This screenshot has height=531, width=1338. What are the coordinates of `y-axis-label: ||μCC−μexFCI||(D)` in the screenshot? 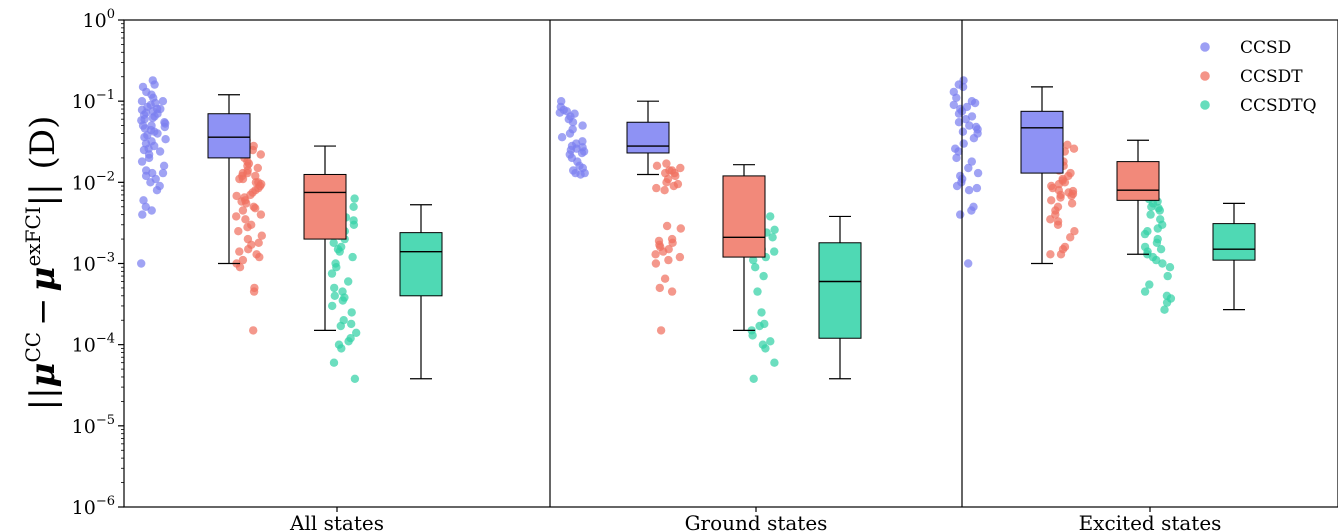 It's located at (42, 263).